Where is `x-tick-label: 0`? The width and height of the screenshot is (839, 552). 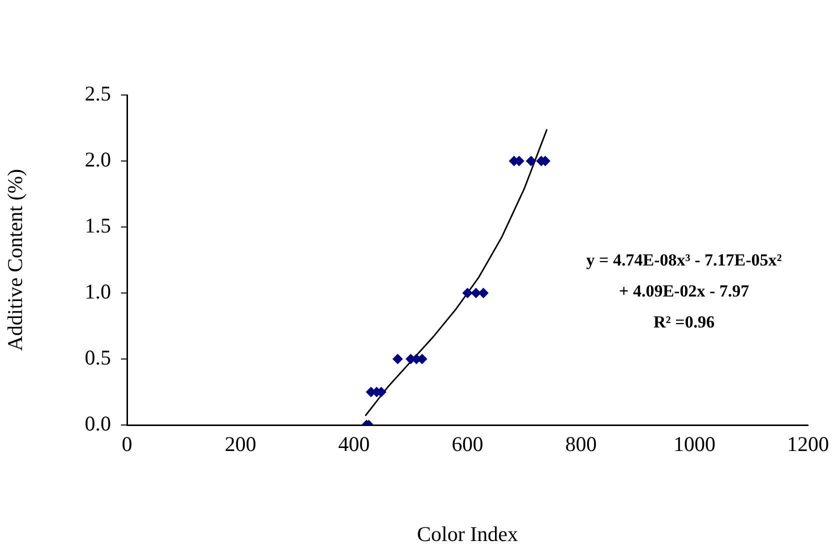 x-tick-label: 0 is located at coordinates (127, 444).